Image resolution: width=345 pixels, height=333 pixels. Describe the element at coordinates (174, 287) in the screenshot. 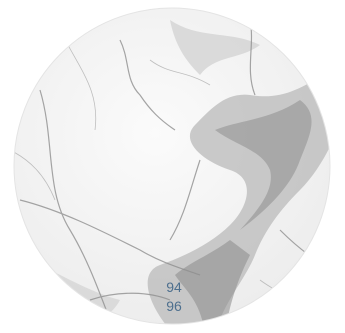

I see `label-top: 94` at that location.